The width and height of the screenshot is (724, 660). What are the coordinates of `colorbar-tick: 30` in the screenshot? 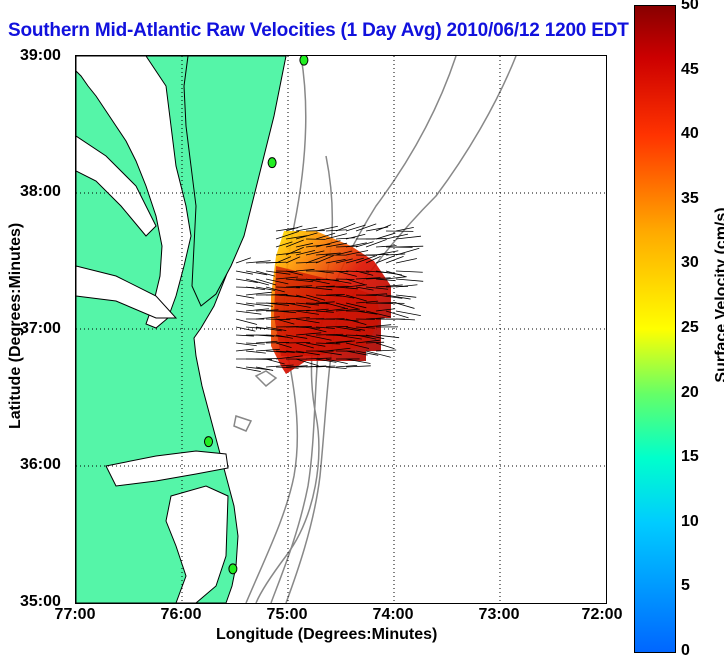 It's located at (690, 263).